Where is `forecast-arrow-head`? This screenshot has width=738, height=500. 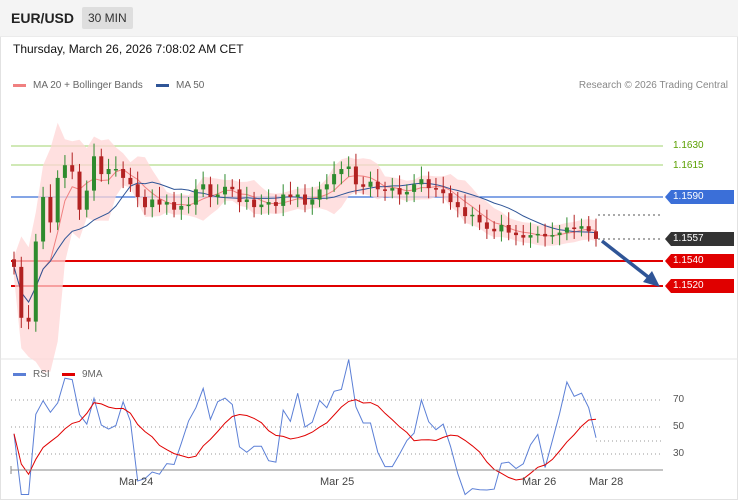 forecast-arrow-head is located at coordinates (651, 279).